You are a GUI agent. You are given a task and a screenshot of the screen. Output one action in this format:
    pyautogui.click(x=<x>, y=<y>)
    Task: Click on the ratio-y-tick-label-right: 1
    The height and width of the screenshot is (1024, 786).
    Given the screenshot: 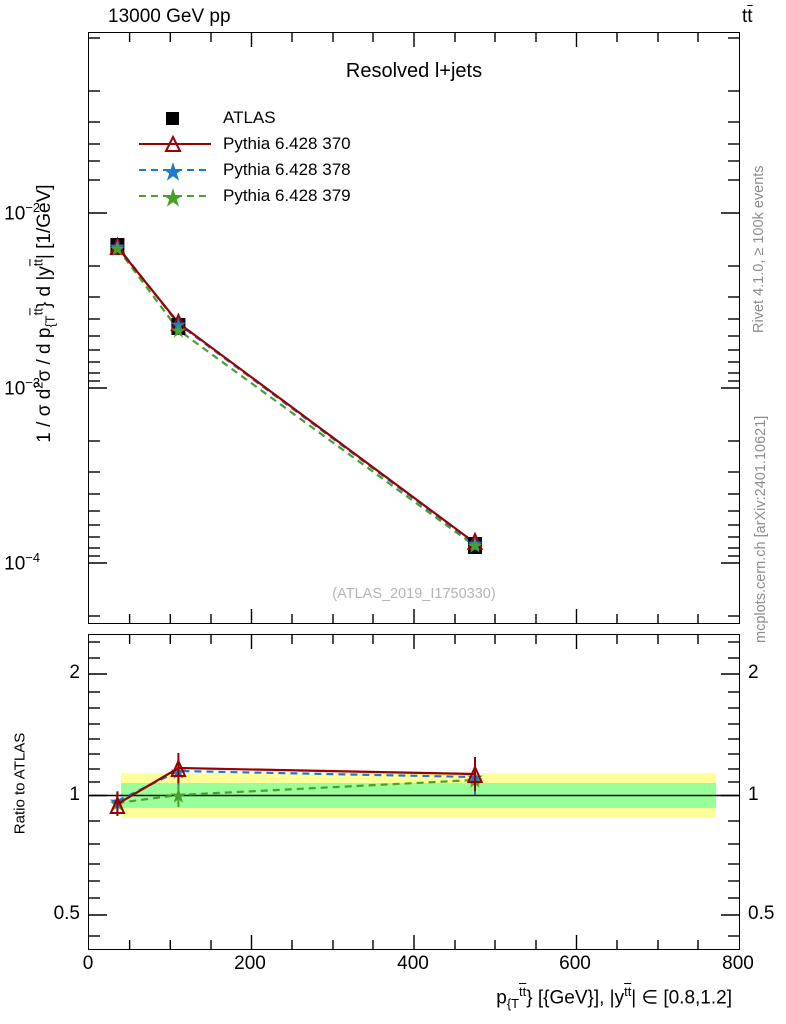 What is the action you would take?
    pyautogui.click(x=753, y=794)
    